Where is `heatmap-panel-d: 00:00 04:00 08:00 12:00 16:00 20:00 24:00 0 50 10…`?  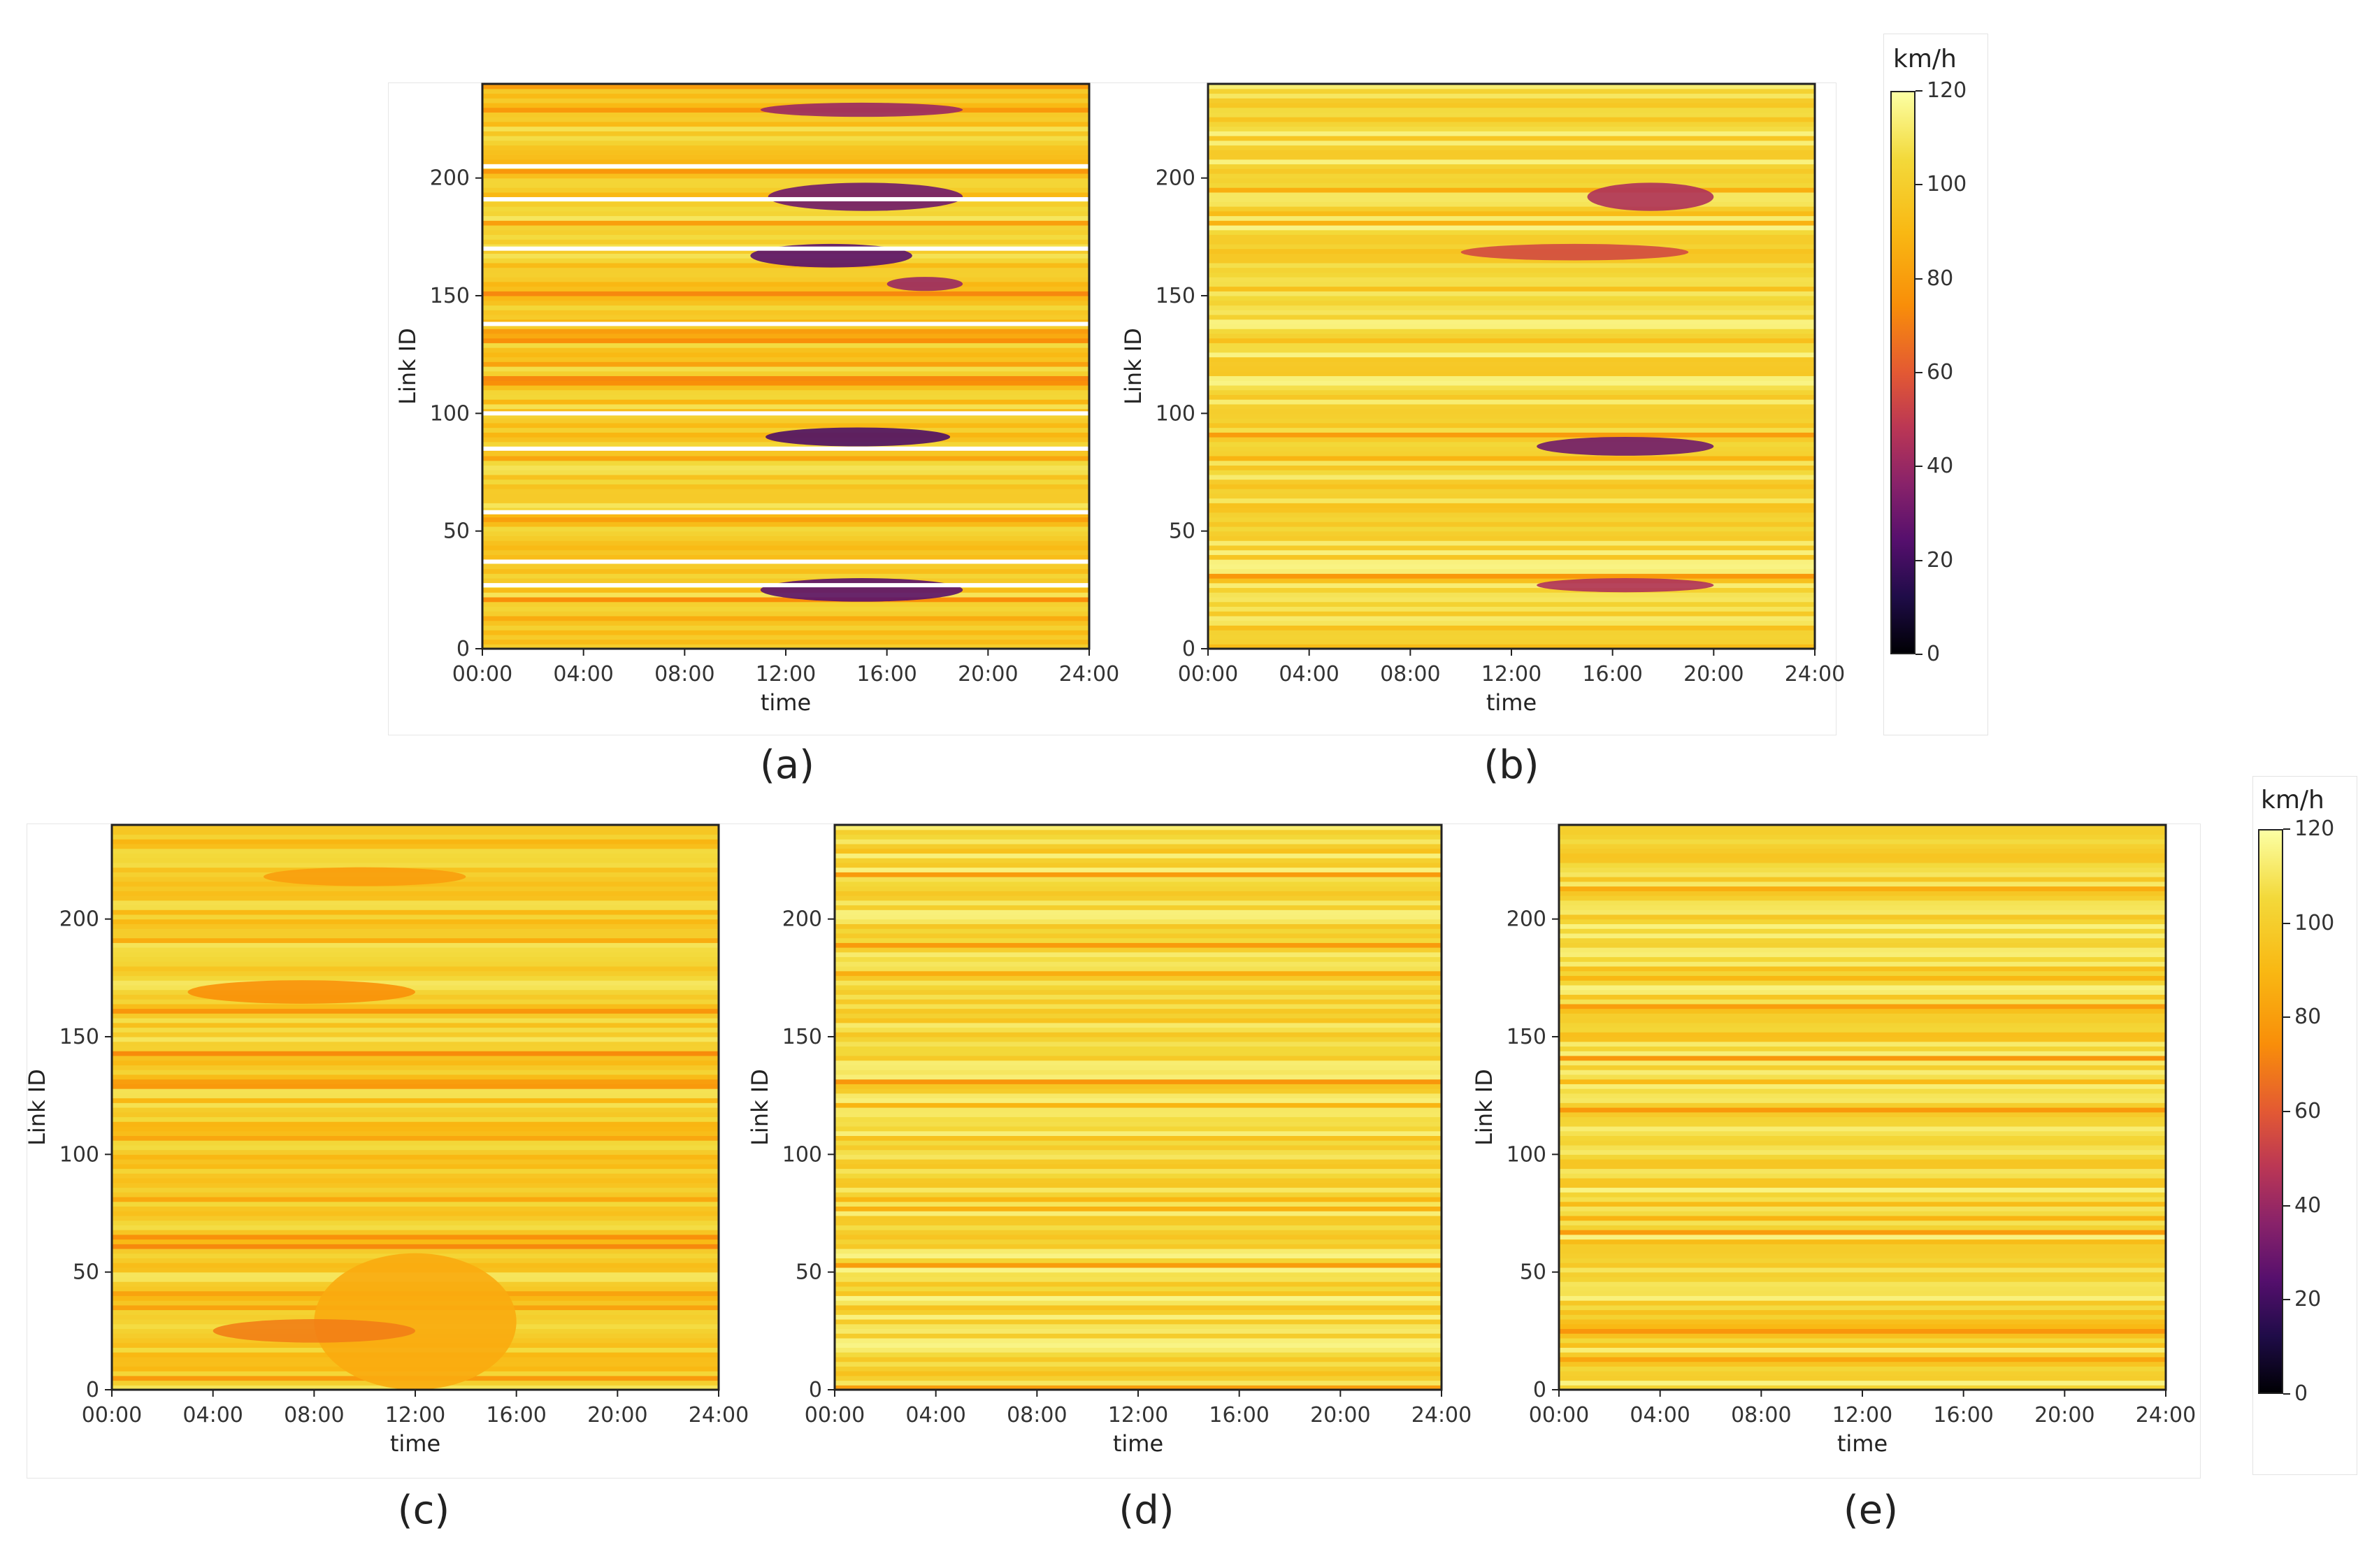 heatmap-panel-d: 00:00 04:00 08:00 12:00 16:00 20:00 24:00 0 50 10… is located at coordinates (1109, 1140).